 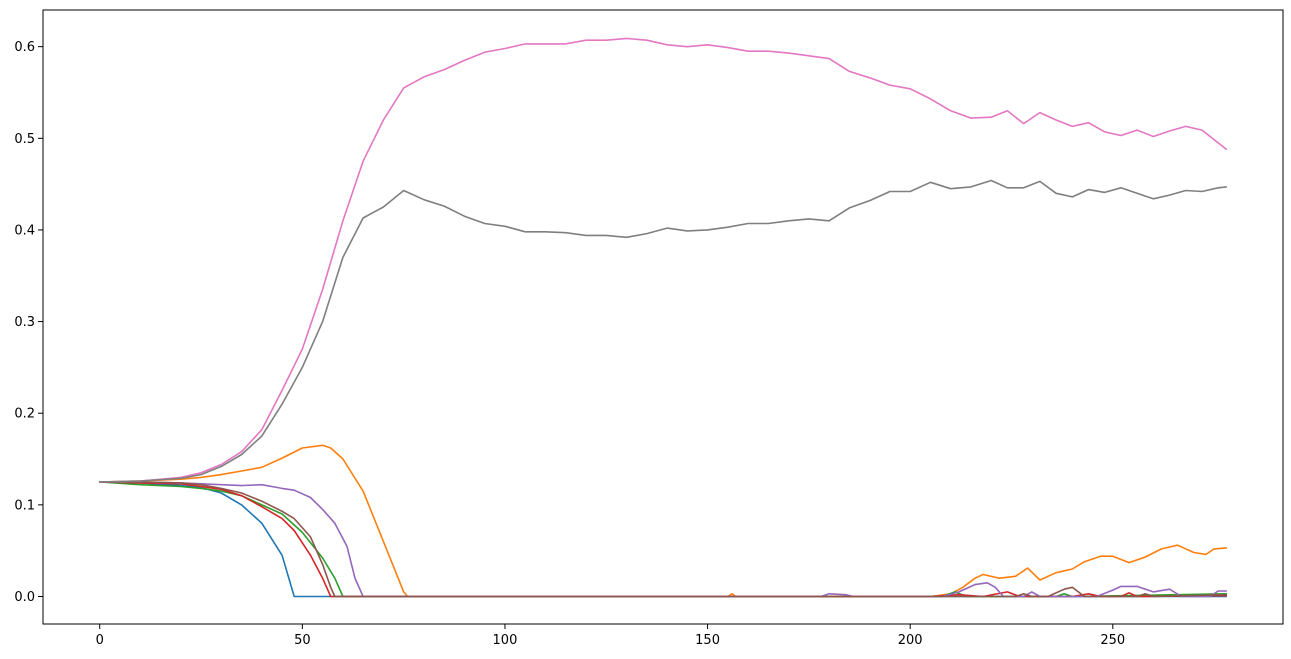 What do you see at coordinates (24, 414) in the screenshot?
I see `y-tick-label: 0.2` at bounding box center [24, 414].